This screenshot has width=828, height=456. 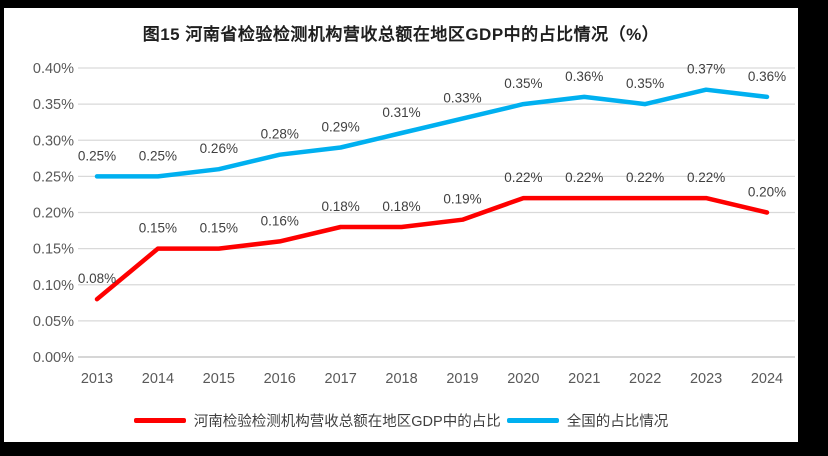 I want to click on data-label: 0.20%, so click(x=767, y=192).